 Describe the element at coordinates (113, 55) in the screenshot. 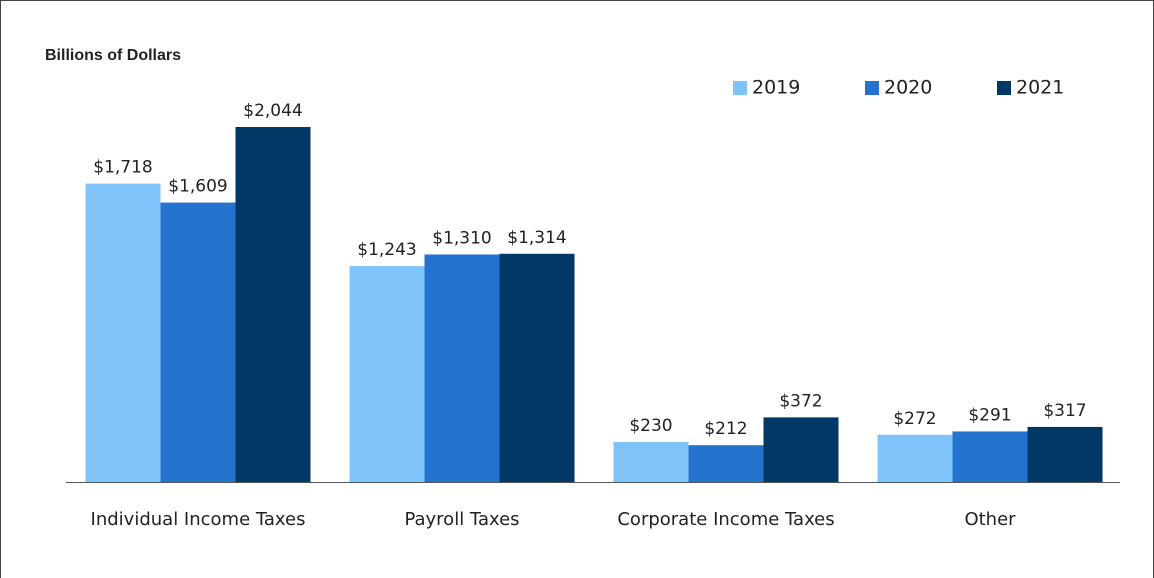

I see `chart-title: Billions of Dollars` at that location.